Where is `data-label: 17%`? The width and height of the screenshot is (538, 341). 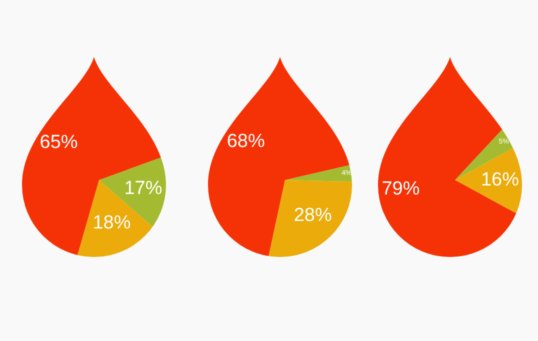 data-label: 17% is located at coordinates (143, 188).